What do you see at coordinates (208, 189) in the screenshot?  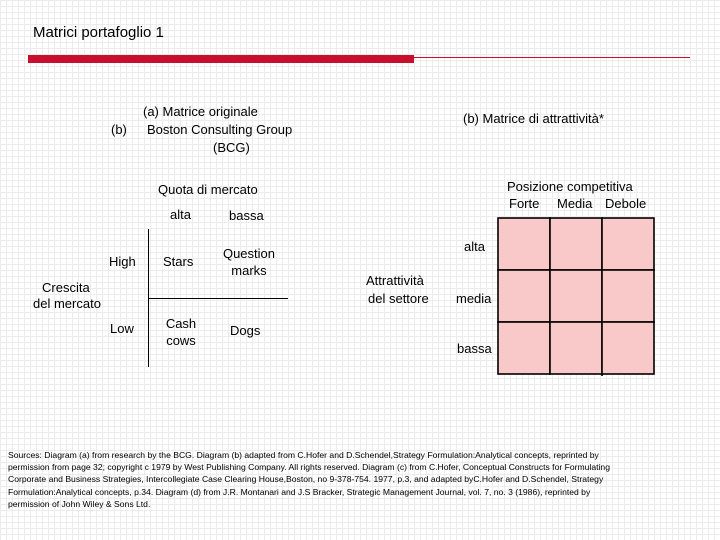 I see `bcg-x-axis-label: Quota di mercato` at bounding box center [208, 189].